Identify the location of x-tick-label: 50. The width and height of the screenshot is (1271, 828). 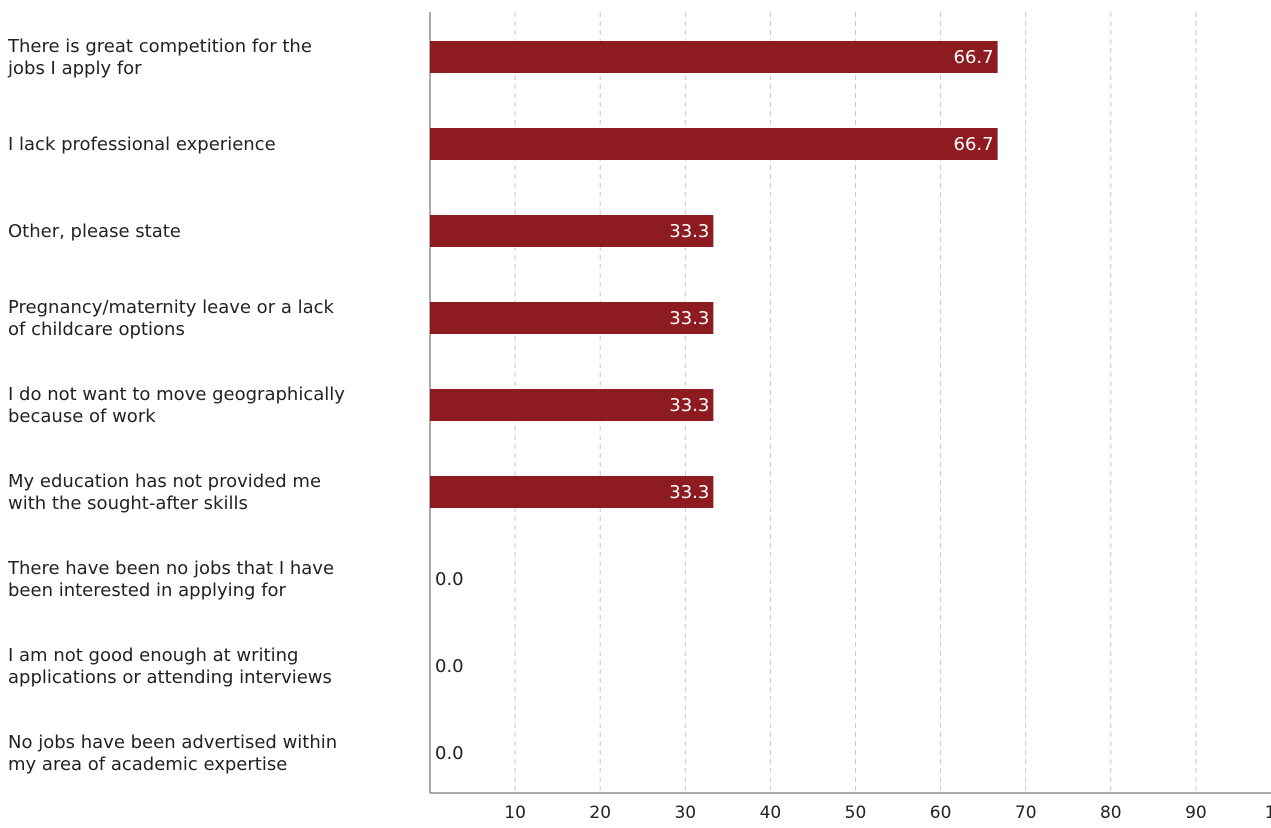
(856, 813).